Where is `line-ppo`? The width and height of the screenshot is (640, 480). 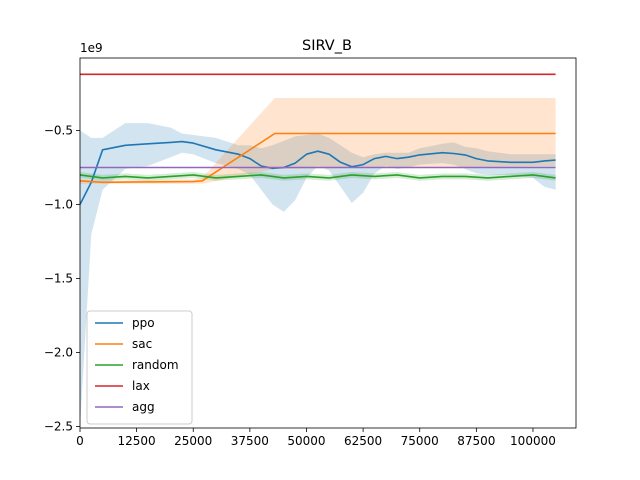
line-ppo is located at coordinates (317, 172).